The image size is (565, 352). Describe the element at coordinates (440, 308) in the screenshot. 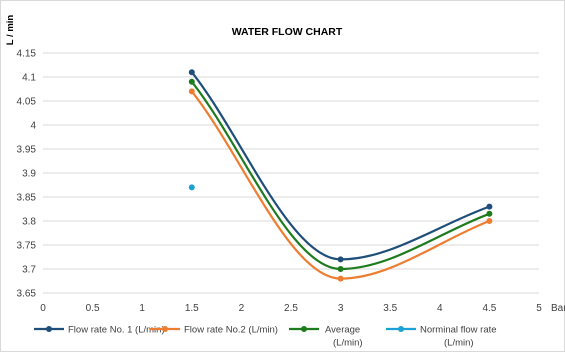

I see `x-tick-label: 4` at that location.